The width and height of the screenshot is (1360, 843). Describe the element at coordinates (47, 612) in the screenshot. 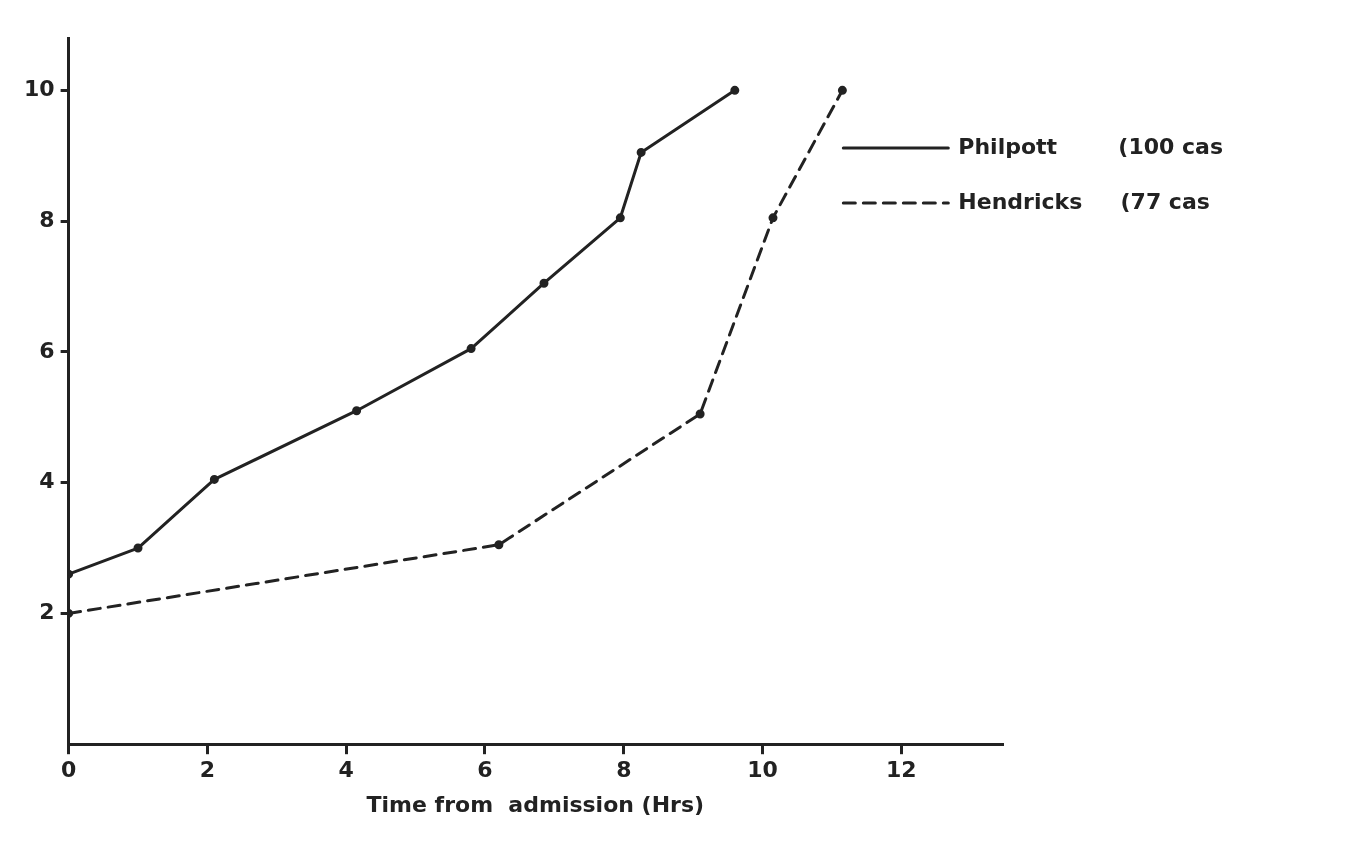

I see `y-tick-label: 2` at that location.